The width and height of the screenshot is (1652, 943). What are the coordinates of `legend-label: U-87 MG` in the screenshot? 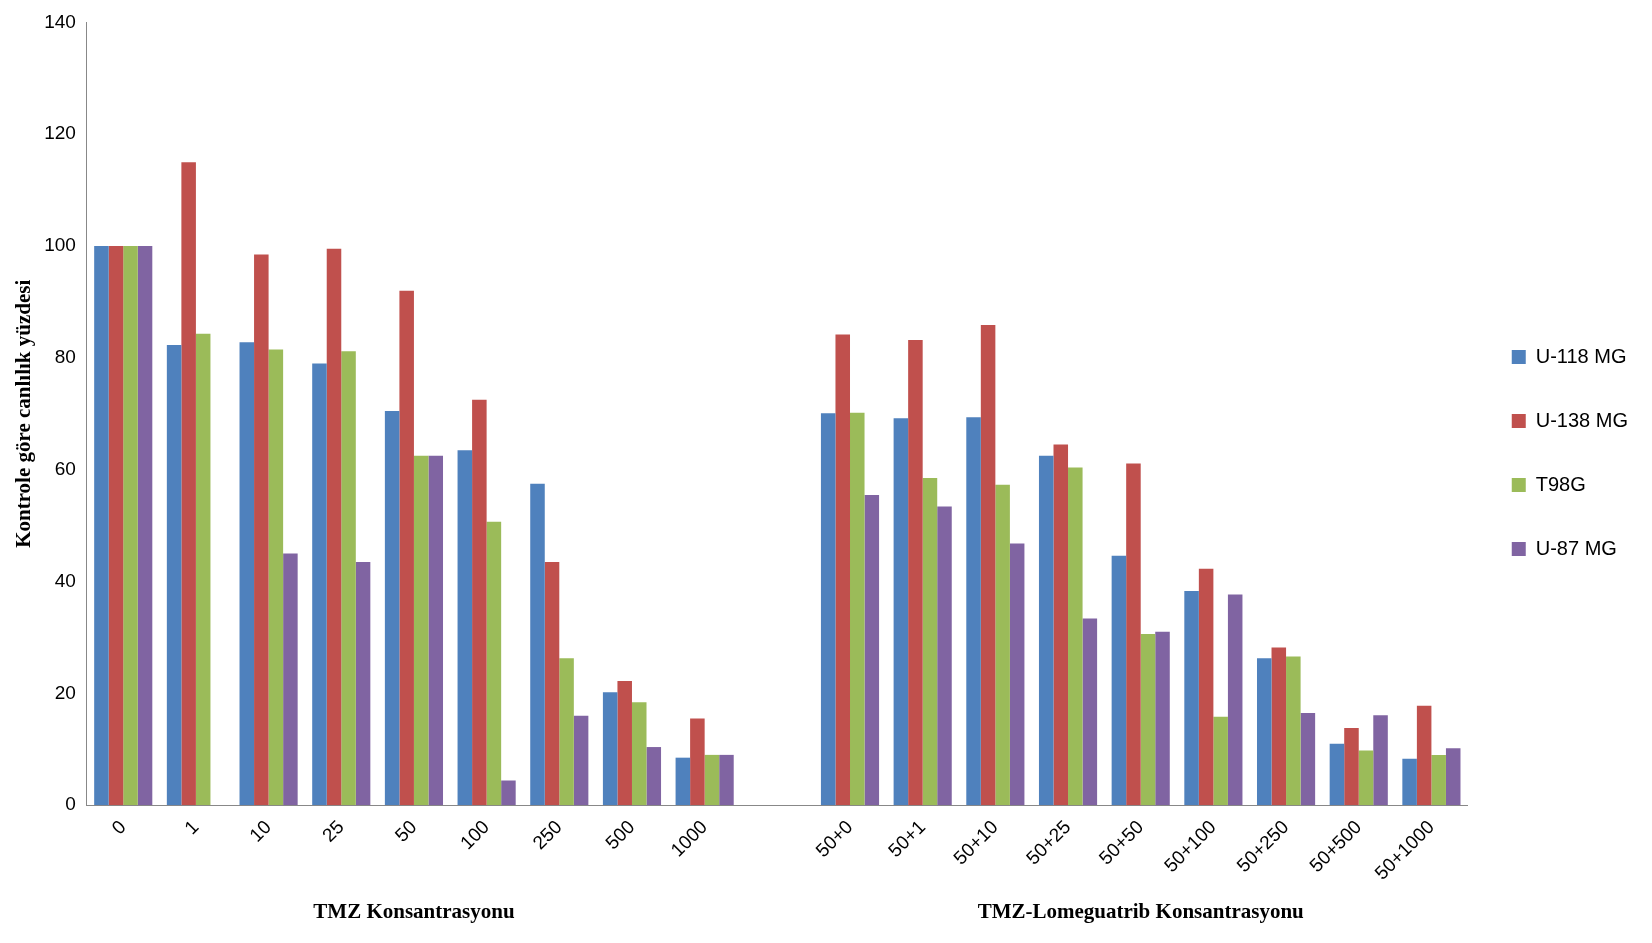 It's located at (1576, 547).